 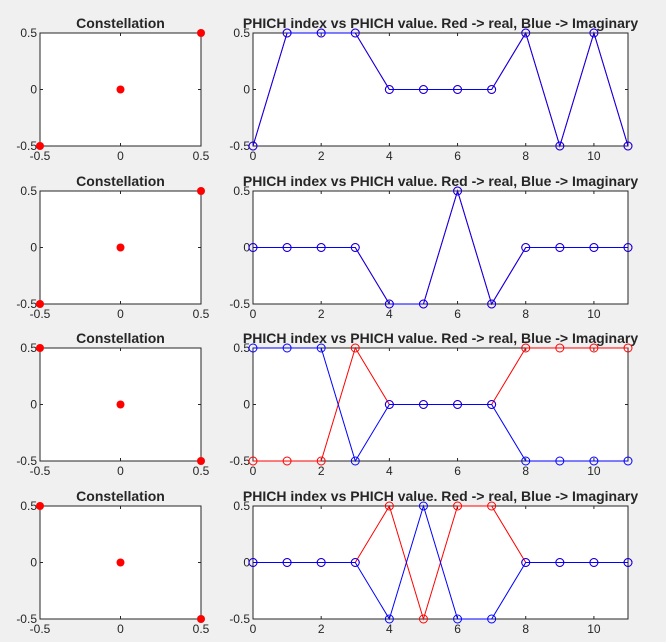 What do you see at coordinates (40, 314) in the screenshot?
I see `x-tick-label: -0.5` at bounding box center [40, 314].